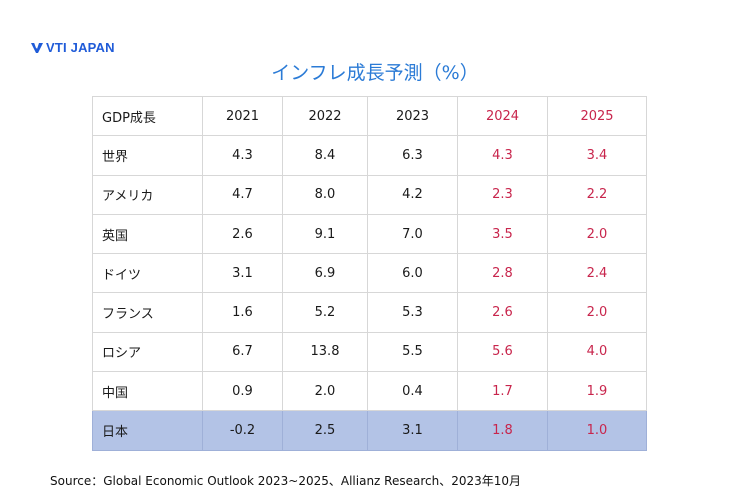 The height and width of the screenshot is (500, 750). What do you see at coordinates (502, 352) in the screenshot?
I see `value-cell: 5.6` at bounding box center [502, 352].